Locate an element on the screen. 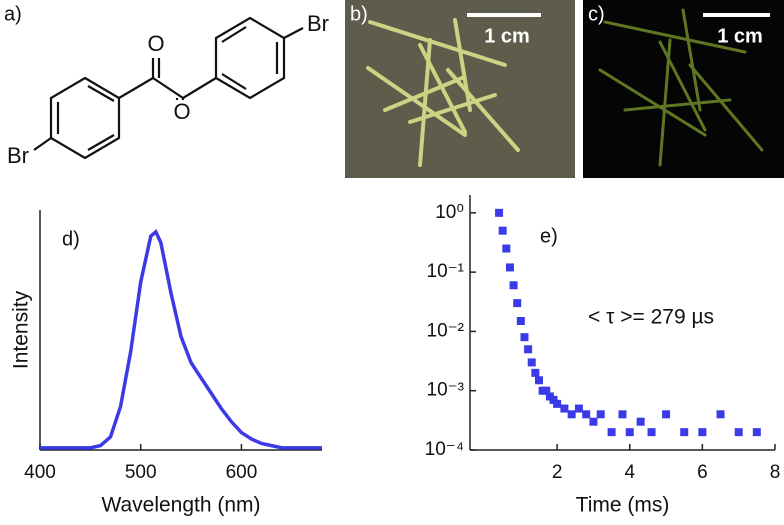 The height and width of the screenshot is (525, 784). x-tick-label: 6 is located at coordinates (702, 472).